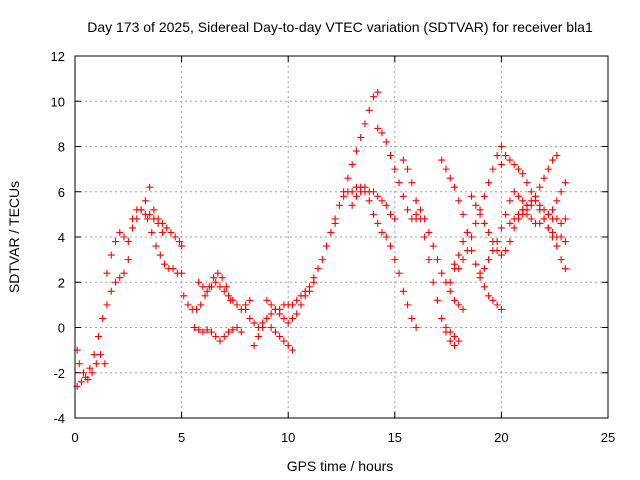 This screenshot has width=640, height=480. Describe the element at coordinates (61, 282) in the screenshot. I see `y-tick-label: 2` at that location.